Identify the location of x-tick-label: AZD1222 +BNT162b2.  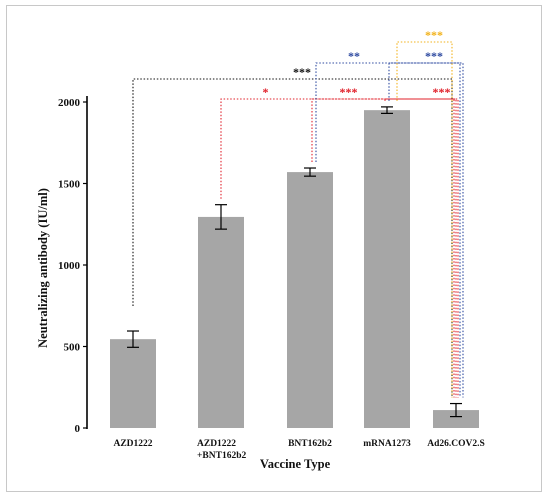
(221, 450).